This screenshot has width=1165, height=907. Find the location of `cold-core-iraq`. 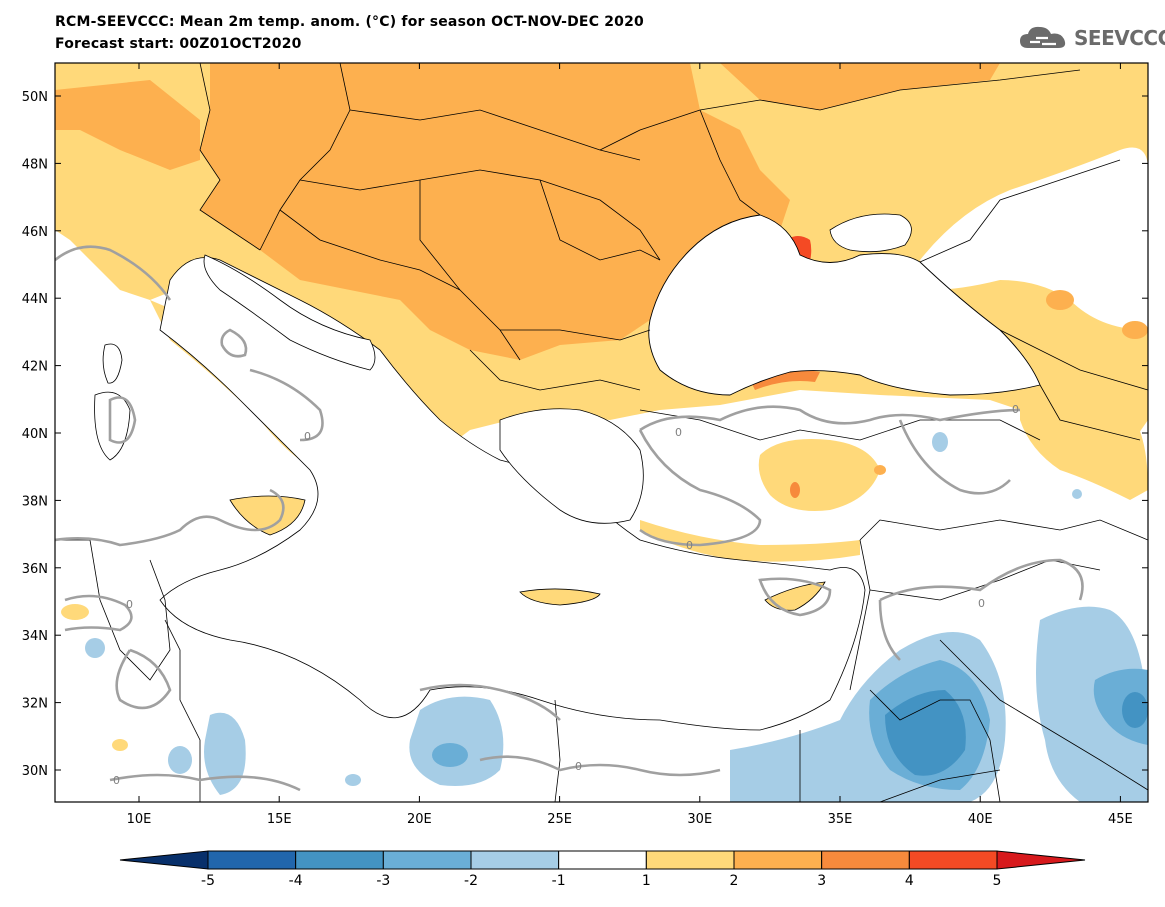

cold-core-iraq is located at coordinates (1135, 710).